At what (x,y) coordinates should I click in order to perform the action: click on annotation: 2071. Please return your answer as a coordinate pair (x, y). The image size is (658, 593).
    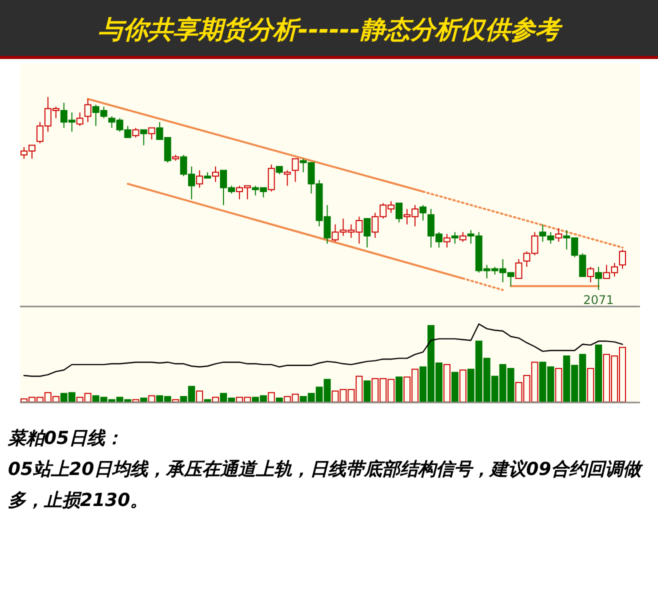
    Looking at the image, I should click on (598, 300).